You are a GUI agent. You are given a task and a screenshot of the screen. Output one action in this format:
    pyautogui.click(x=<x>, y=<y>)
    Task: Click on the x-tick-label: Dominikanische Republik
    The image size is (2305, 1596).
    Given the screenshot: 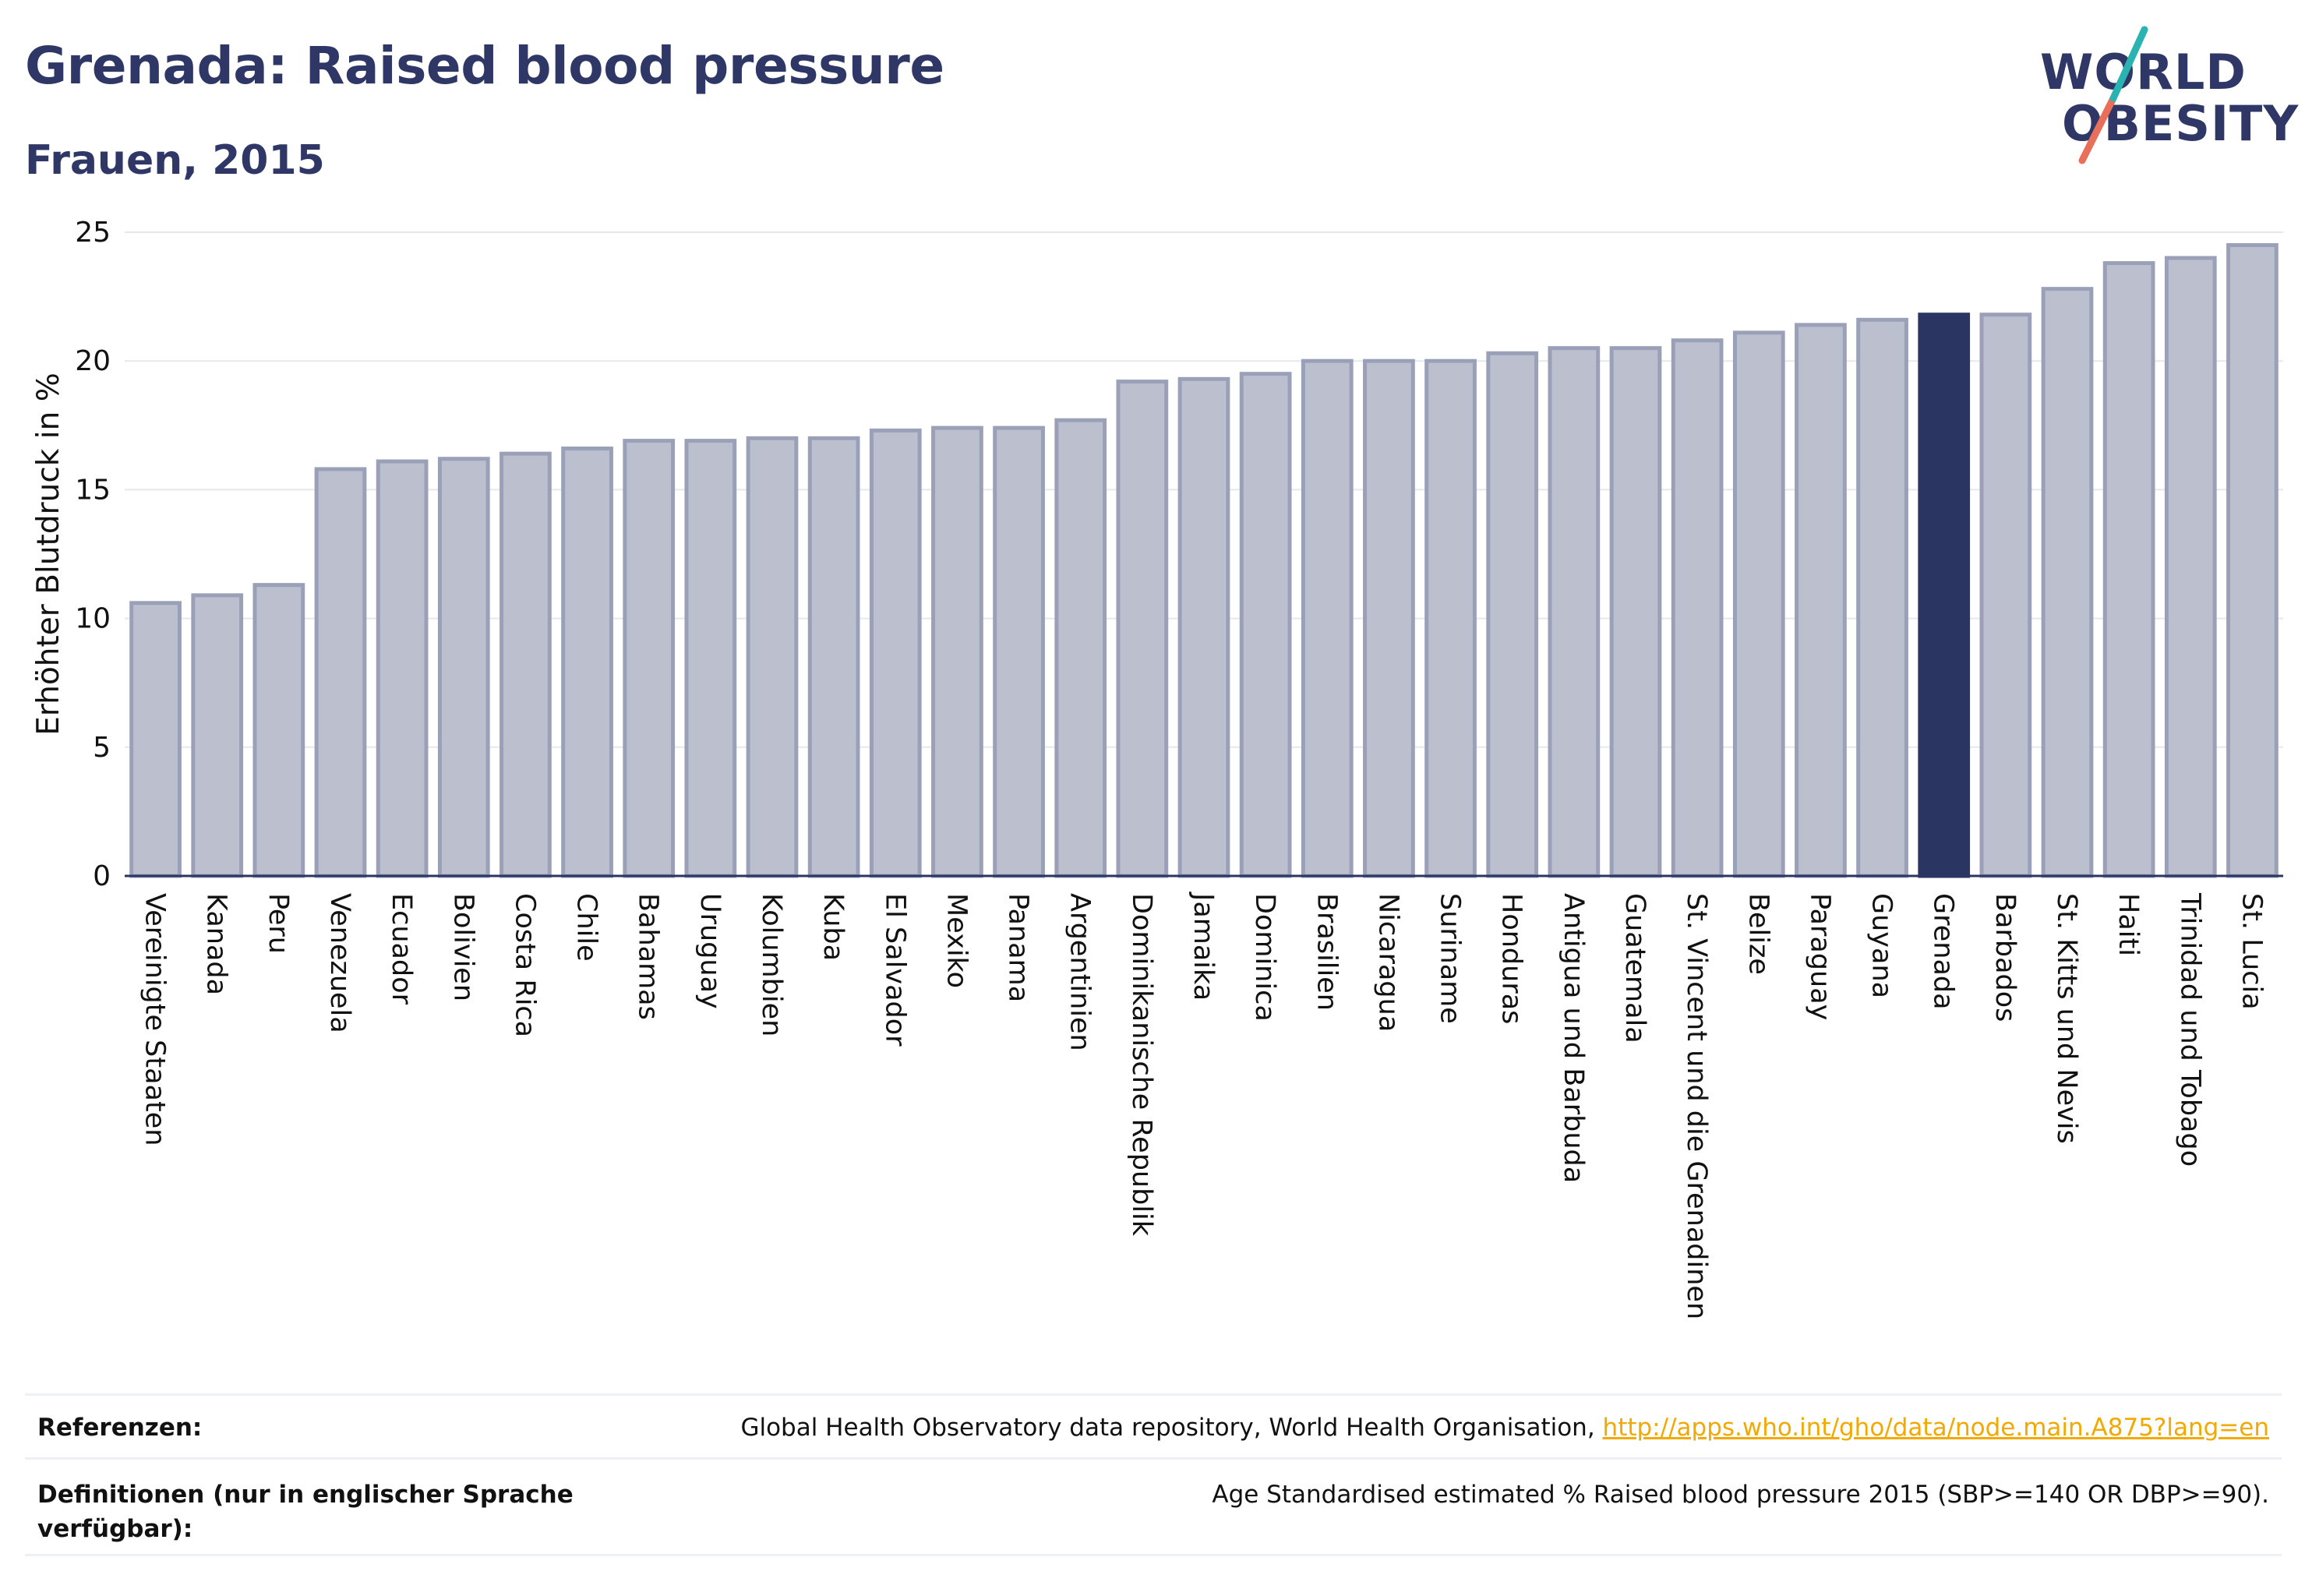 What is the action you would take?
    pyautogui.click(x=1141, y=1065)
    